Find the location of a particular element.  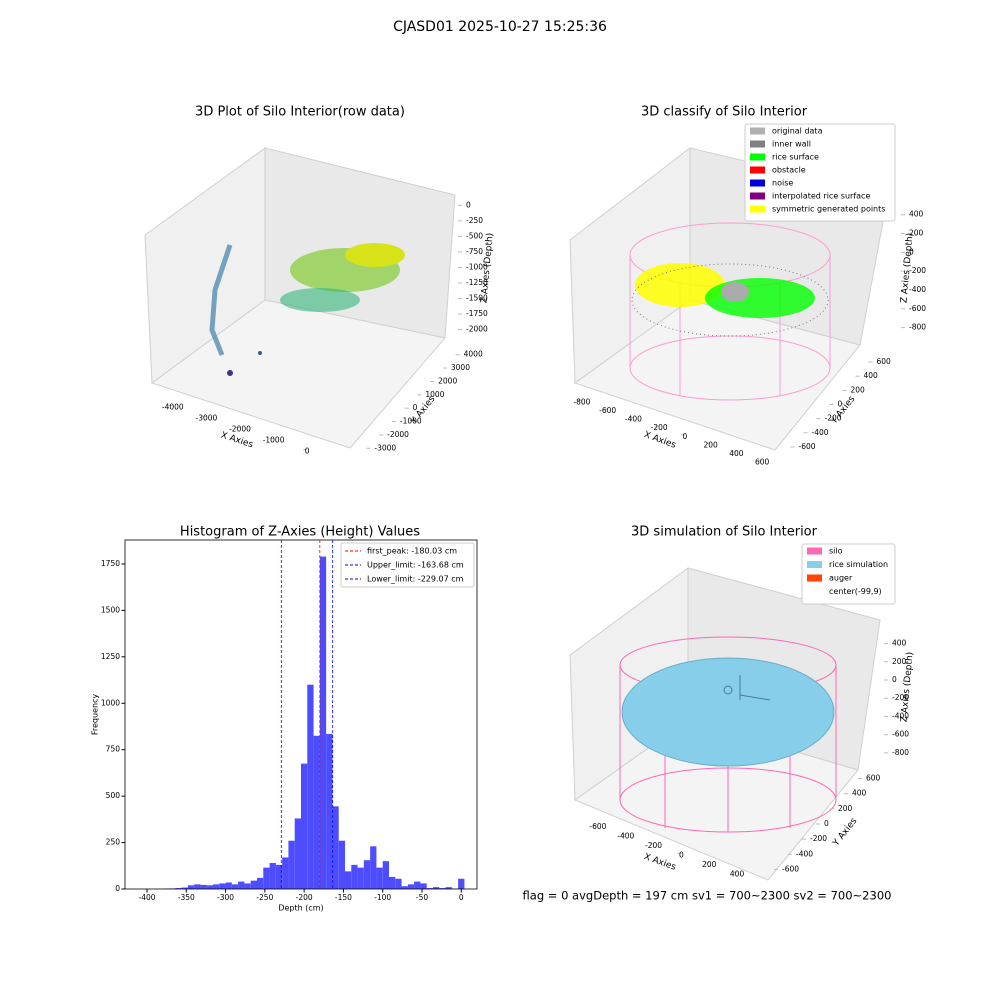

x-tick-label: -800 is located at coordinates (581, 401).